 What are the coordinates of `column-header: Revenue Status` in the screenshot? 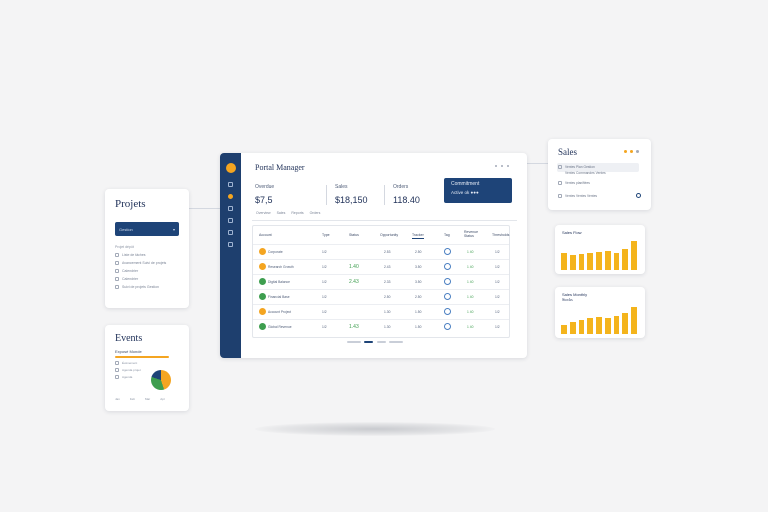 It's located at (471, 234).